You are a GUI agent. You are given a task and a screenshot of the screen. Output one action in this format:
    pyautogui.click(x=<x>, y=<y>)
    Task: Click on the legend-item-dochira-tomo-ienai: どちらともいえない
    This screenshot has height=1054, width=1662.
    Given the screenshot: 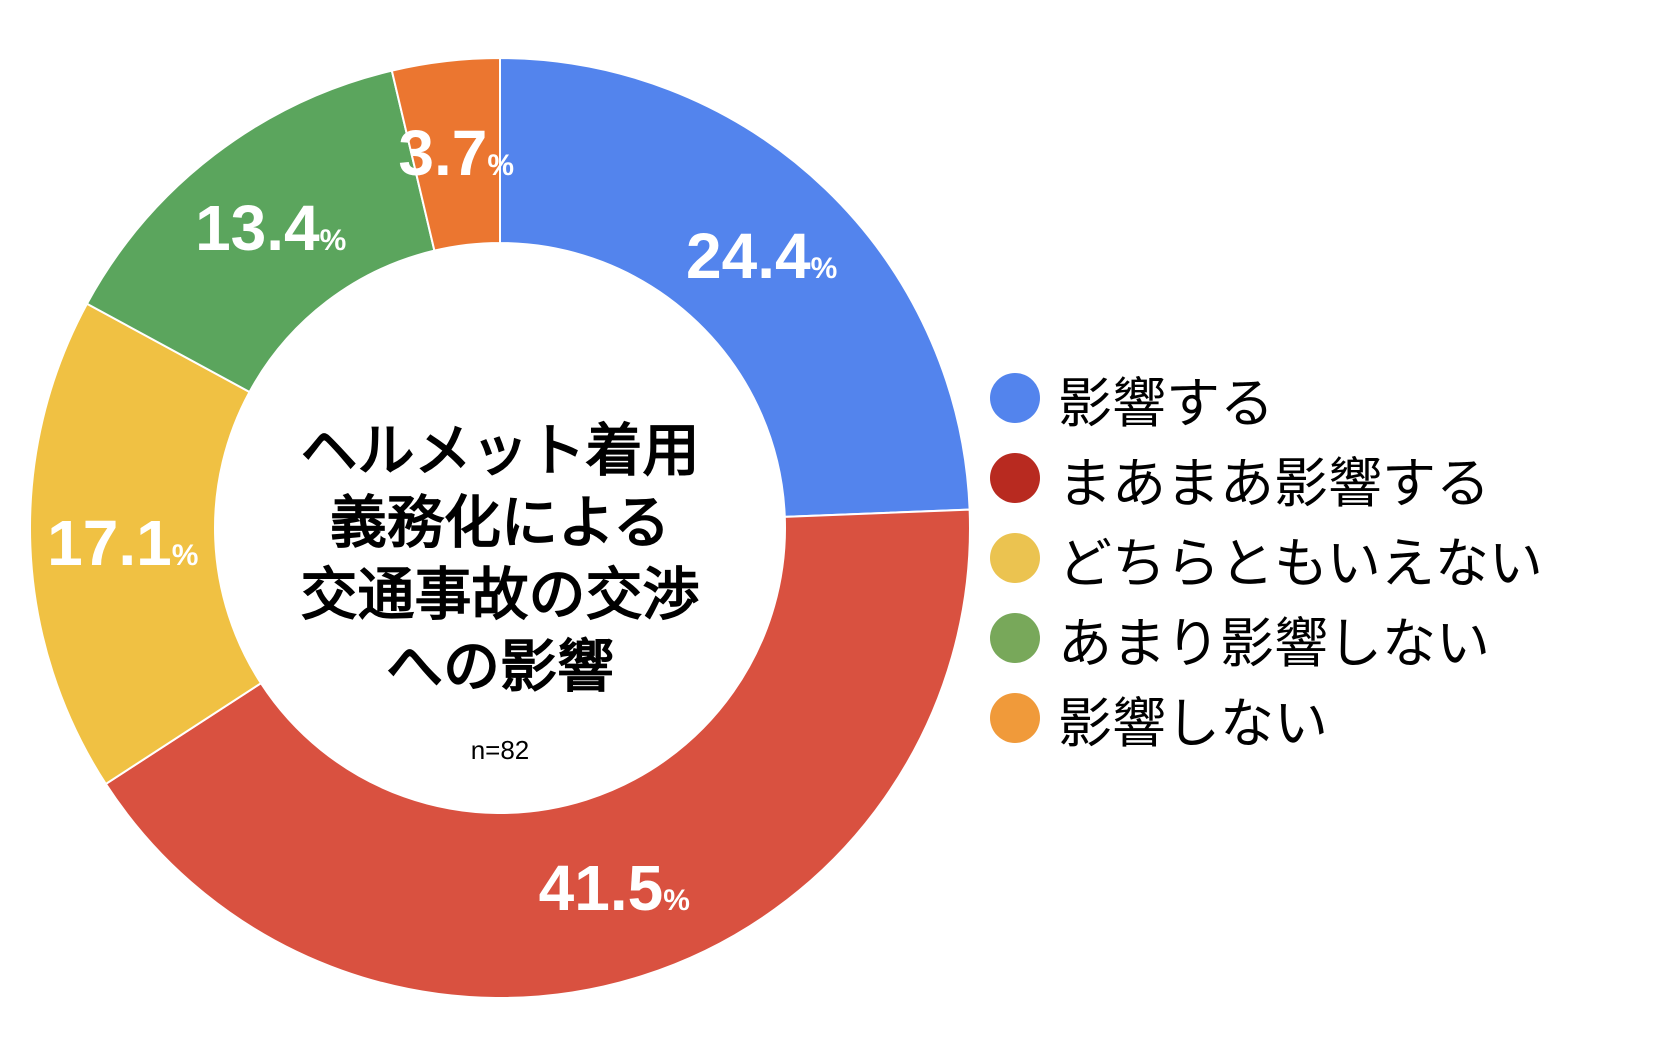 What is the action you would take?
    pyautogui.click(x=1266, y=558)
    